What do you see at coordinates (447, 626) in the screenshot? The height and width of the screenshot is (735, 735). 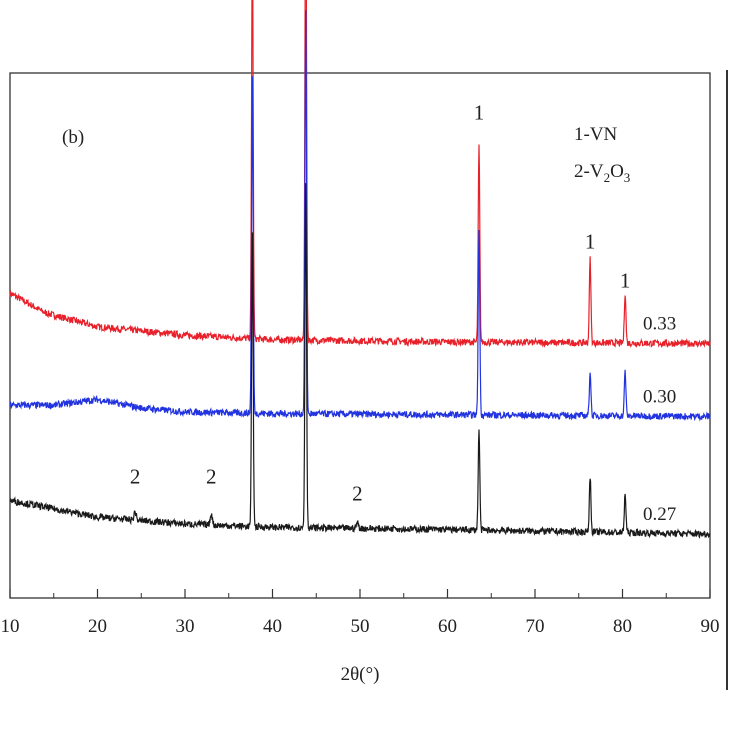 I see `x-tick-label: 60` at bounding box center [447, 626].